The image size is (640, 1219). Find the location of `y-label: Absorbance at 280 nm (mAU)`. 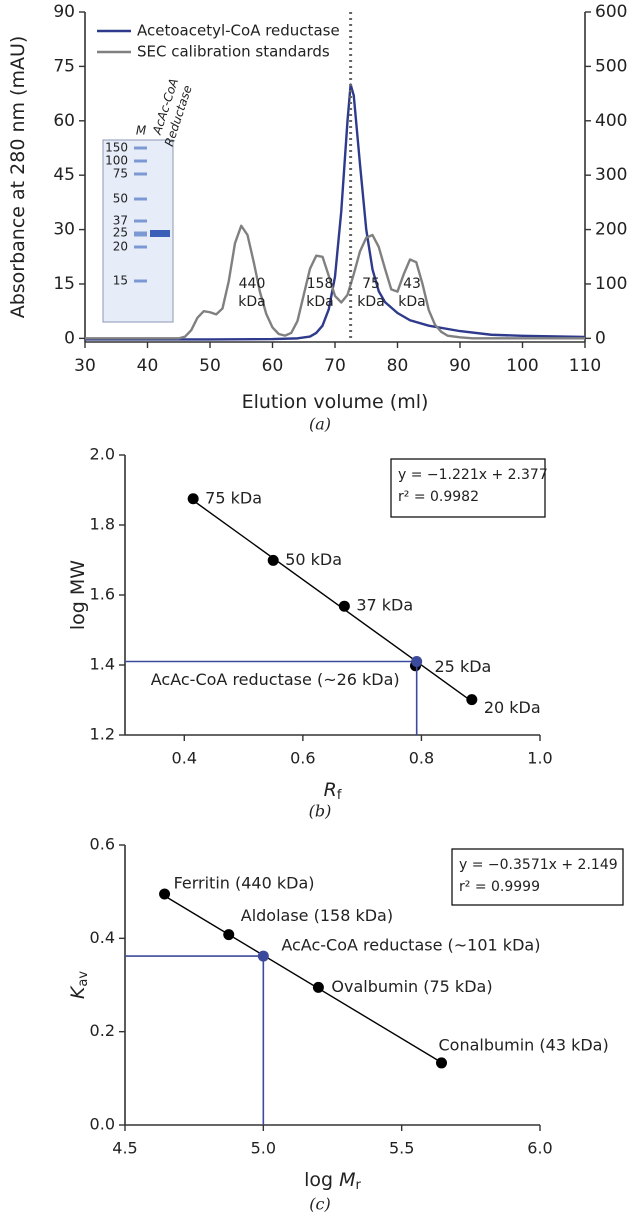

y-label: Absorbance at 280 nm (mAU) is located at coordinates (18, 177).